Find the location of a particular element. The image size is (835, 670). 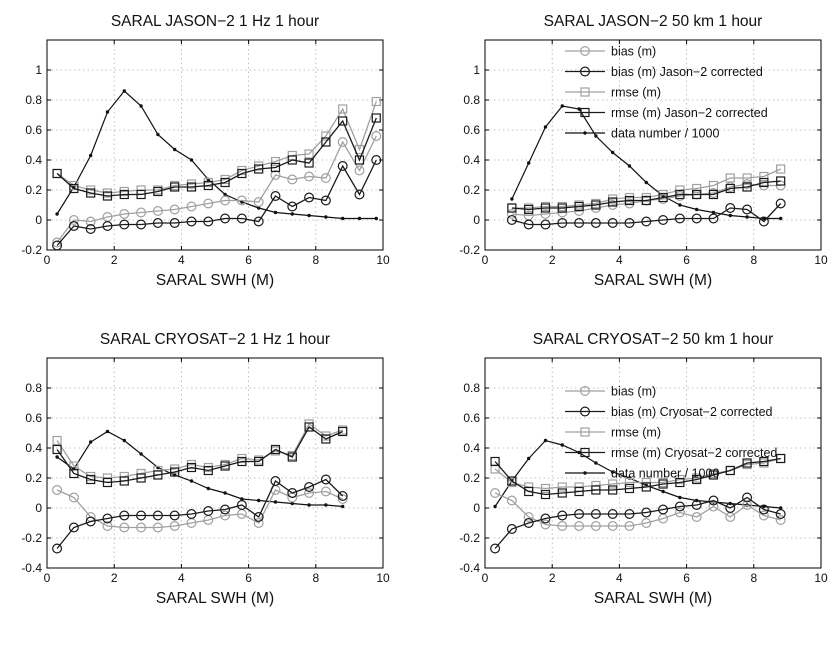

x-tick-label: 4 is located at coordinates (619, 260).